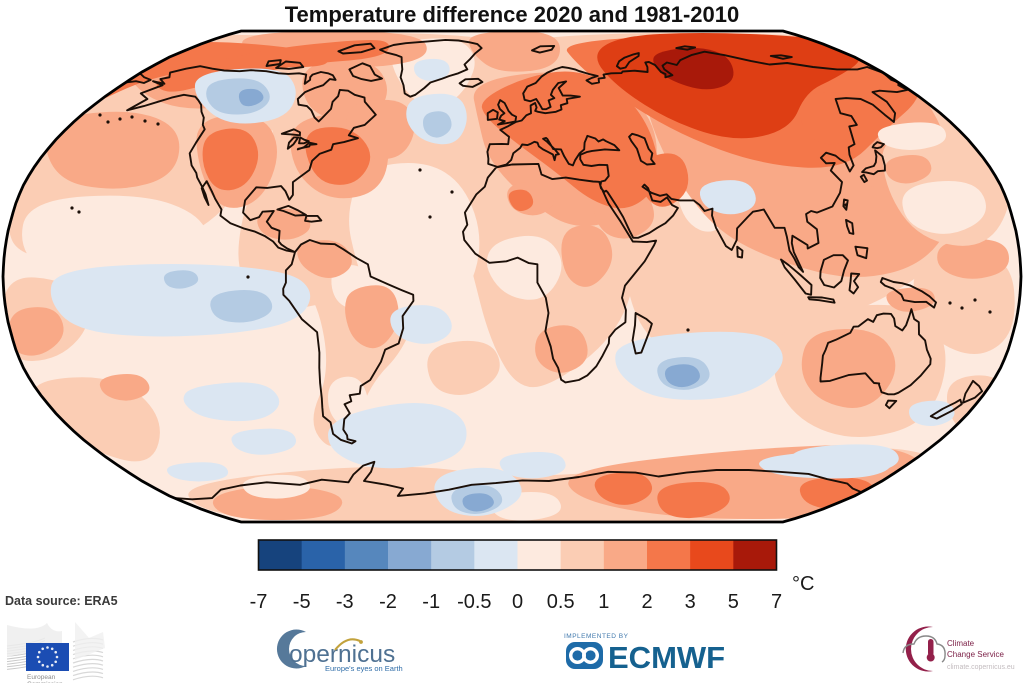 This screenshot has height=683, width=1024. I want to click on svg-text: -1, so click(431, 602).